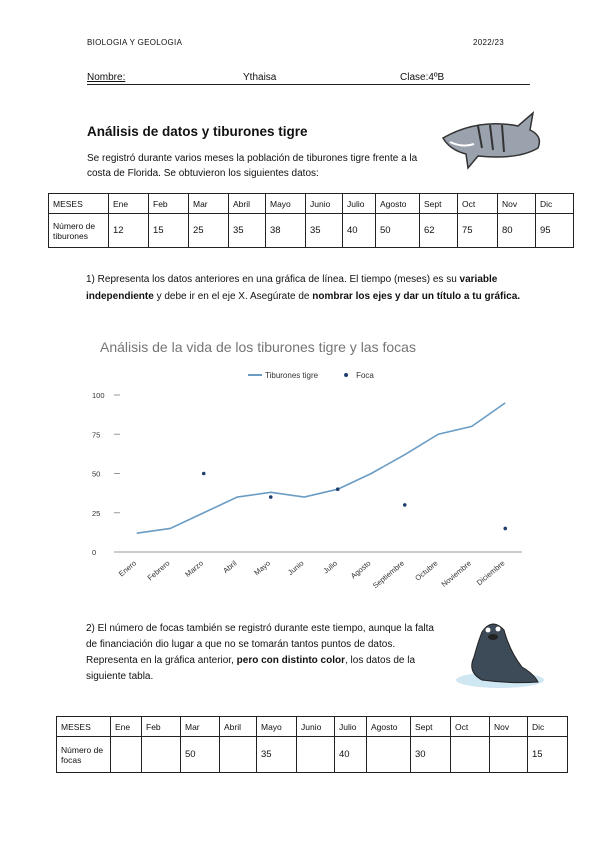 This screenshot has height=848, width=600. Describe the element at coordinates (489, 42) in the screenshot. I see `year: 2022/23` at that location.